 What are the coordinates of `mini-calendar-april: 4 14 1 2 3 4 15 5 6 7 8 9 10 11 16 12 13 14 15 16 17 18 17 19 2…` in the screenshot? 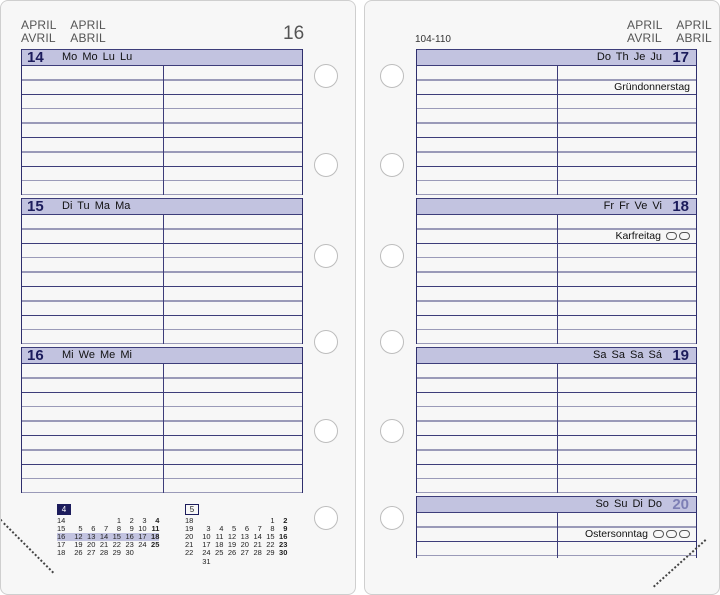 It's located at (108, 531).